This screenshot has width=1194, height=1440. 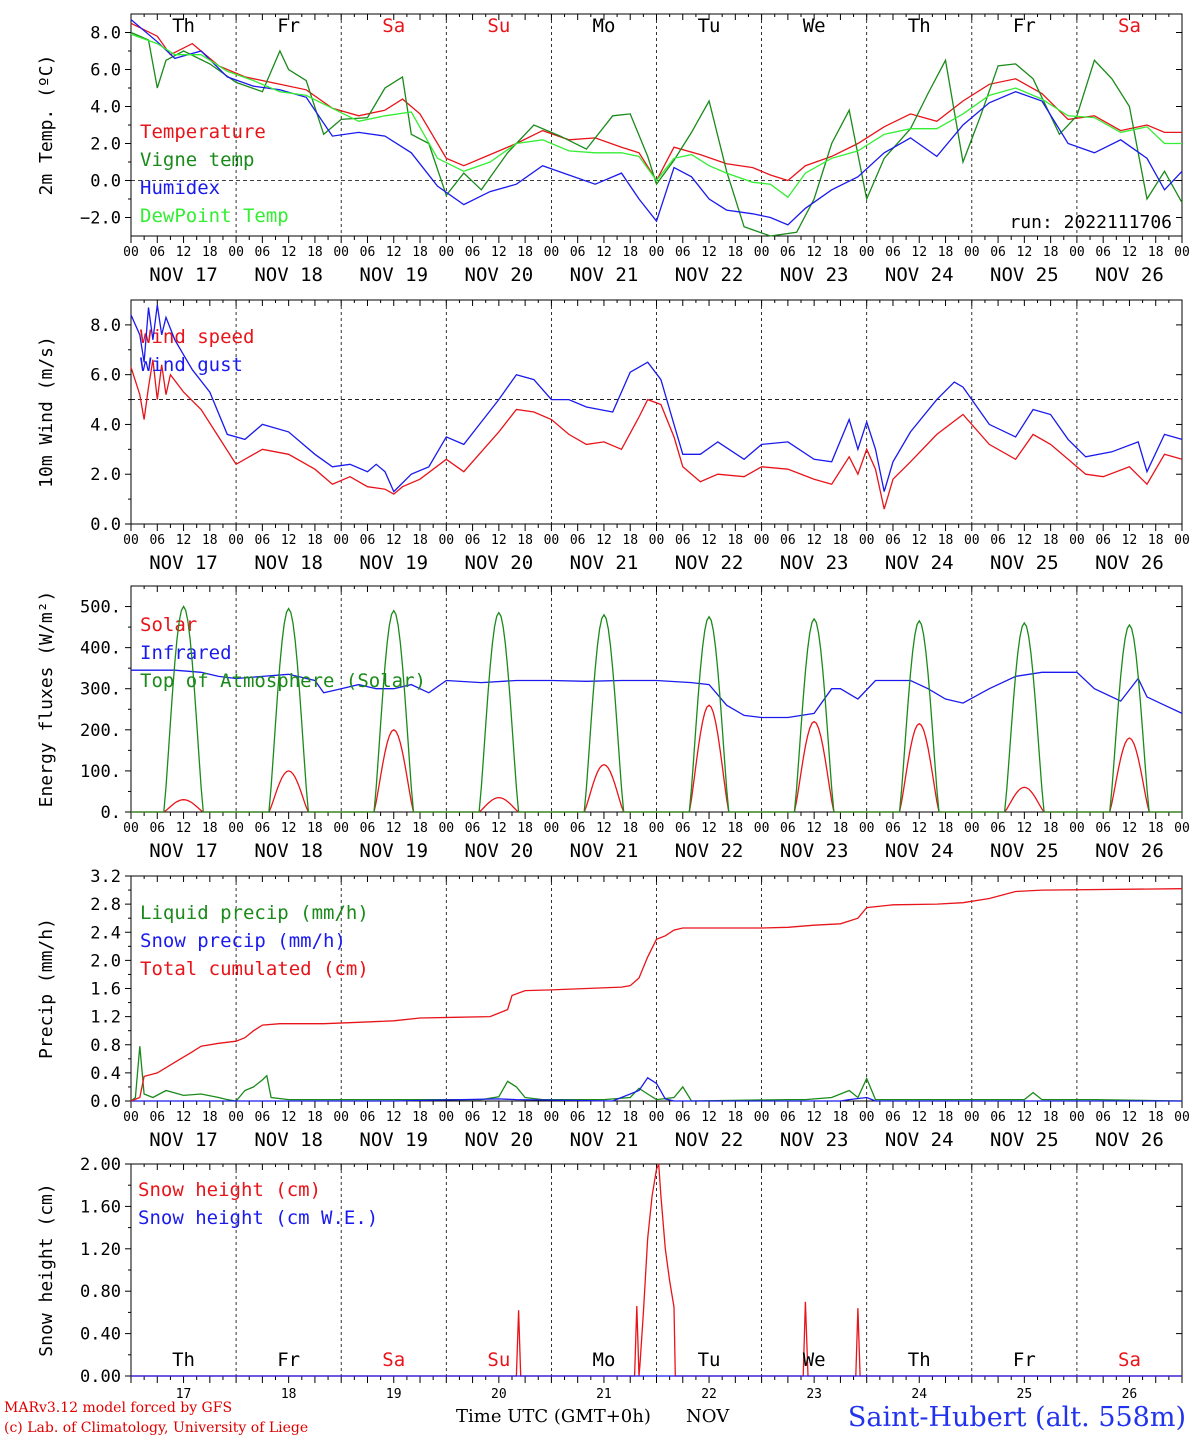 What do you see at coordinates (1090, 222) in the screenshot?
I see `run-label: run: 2022111706` at bounding box center [1090, 222].